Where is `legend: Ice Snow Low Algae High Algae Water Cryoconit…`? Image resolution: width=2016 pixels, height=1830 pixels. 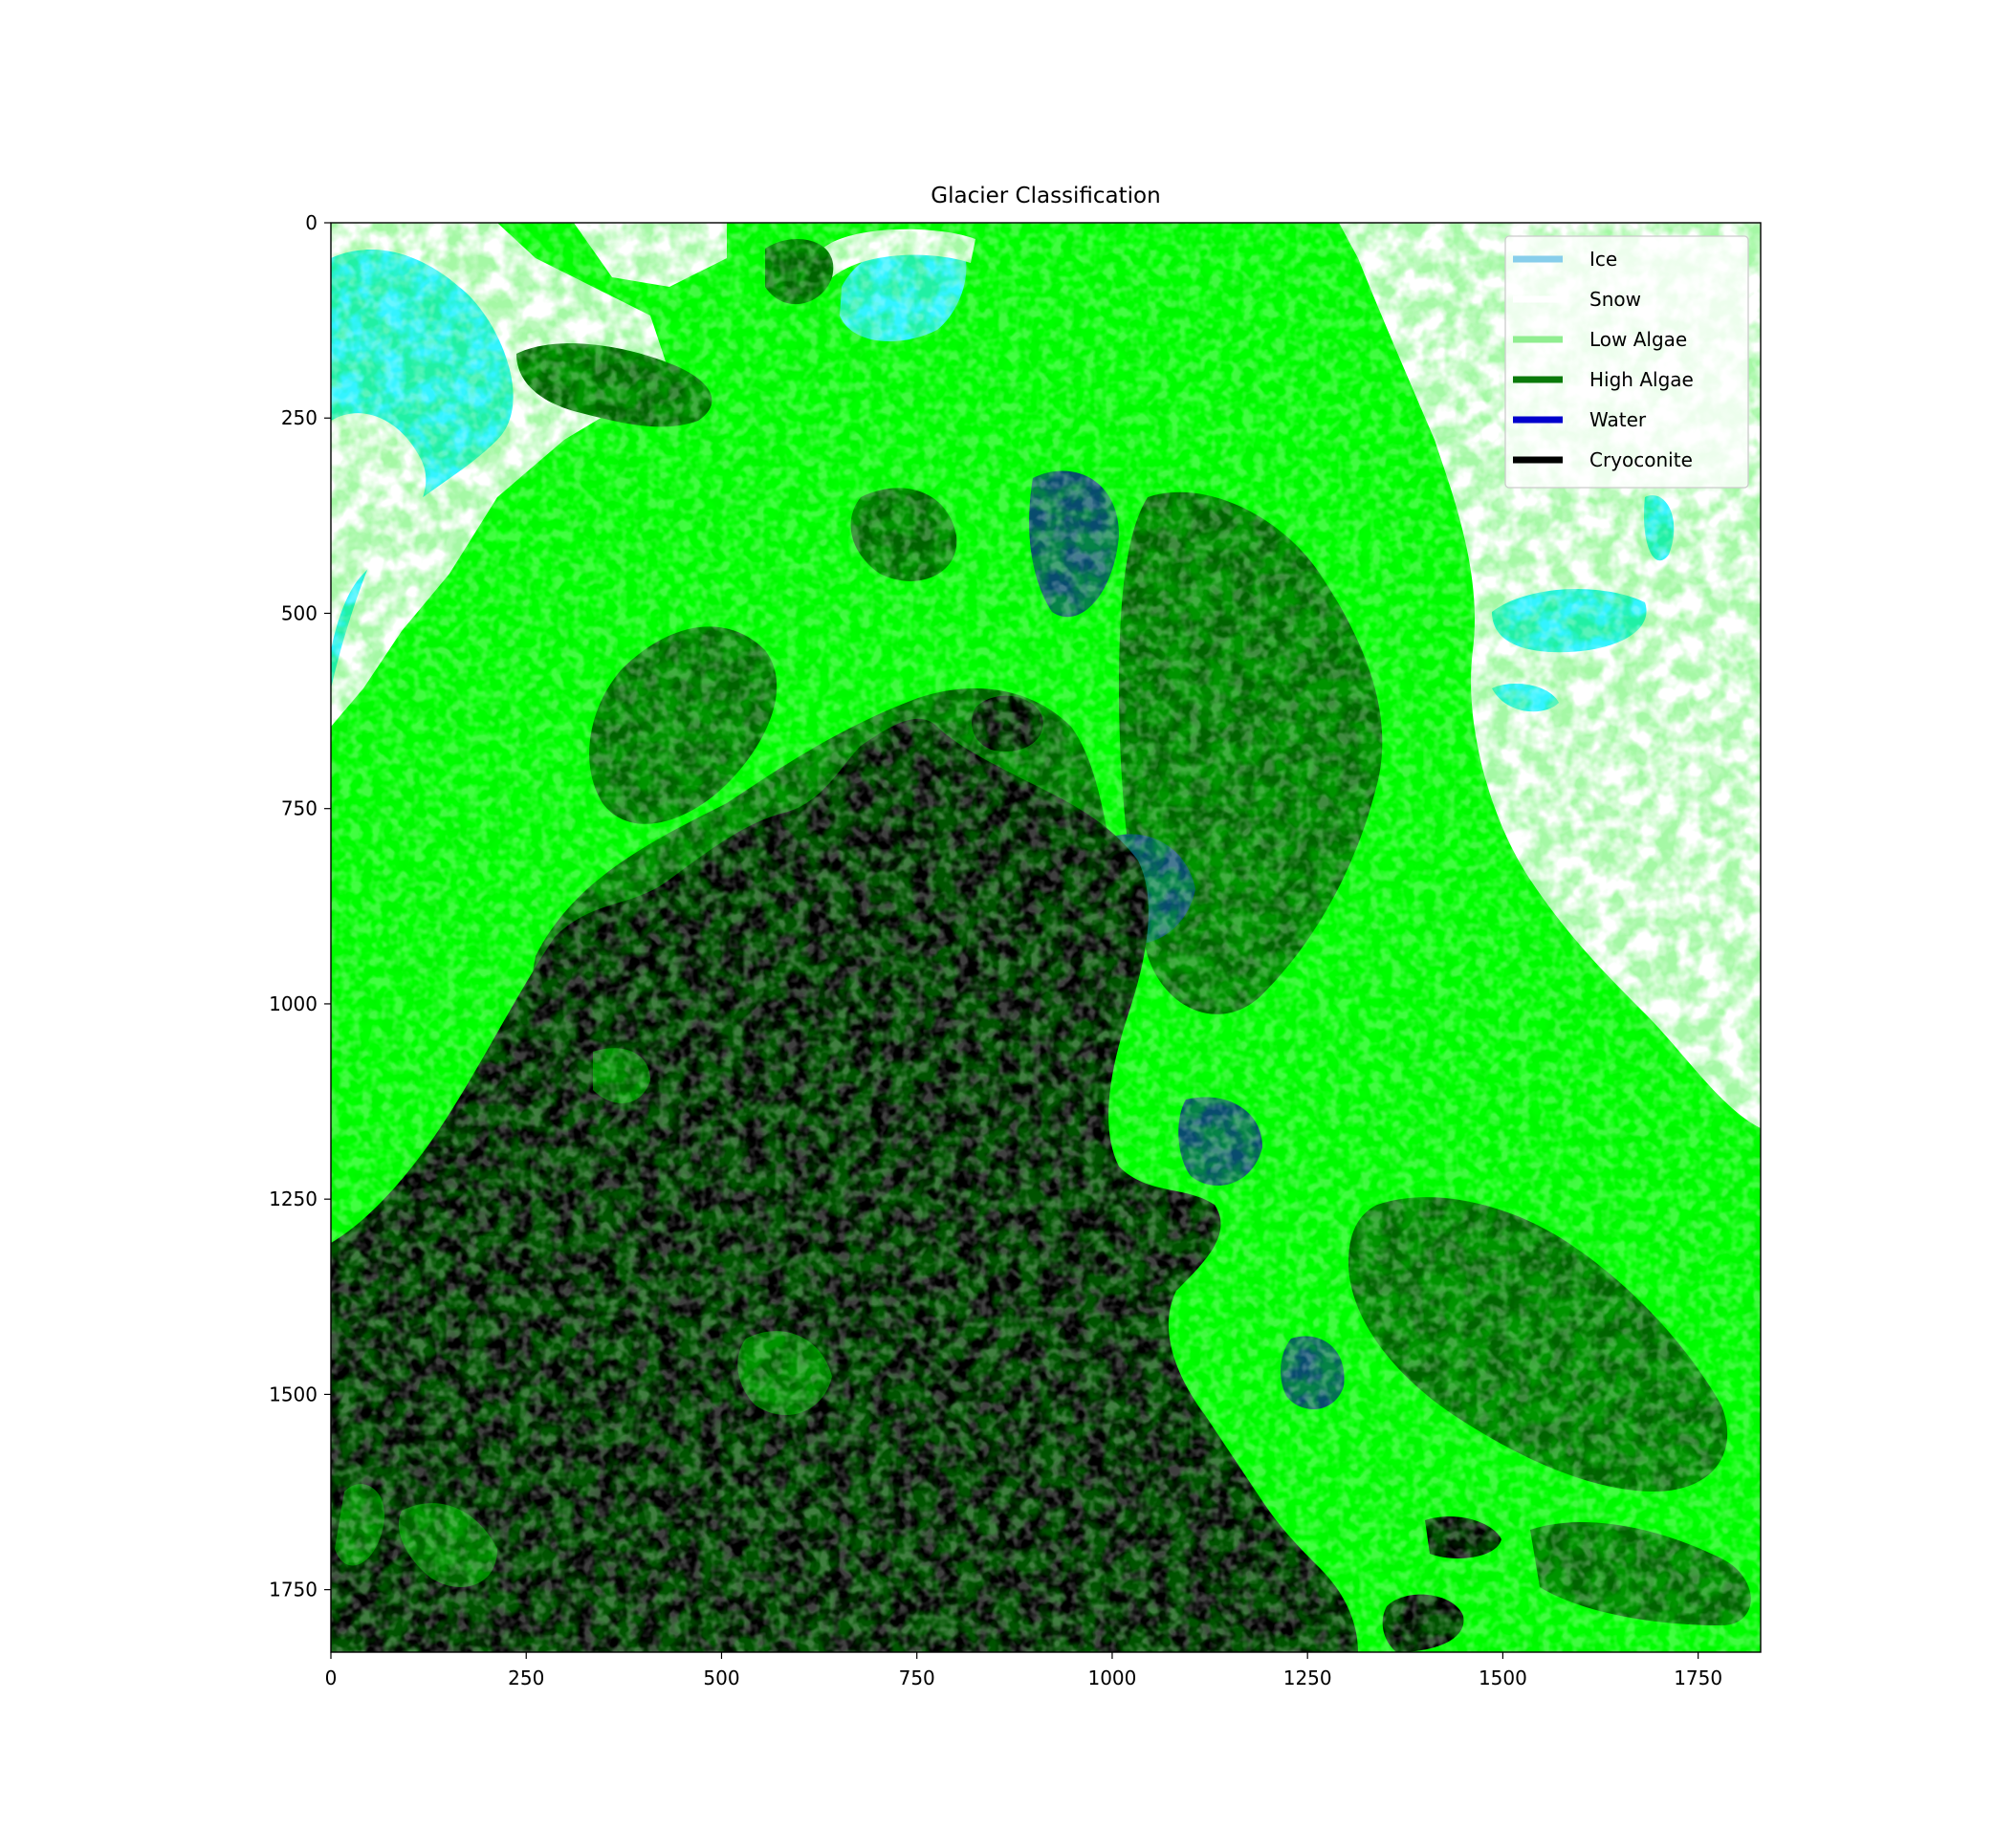 legend: Ice Snow Low Algae High Algae Water Cryoconit… is located at coordinates (1626, 362).